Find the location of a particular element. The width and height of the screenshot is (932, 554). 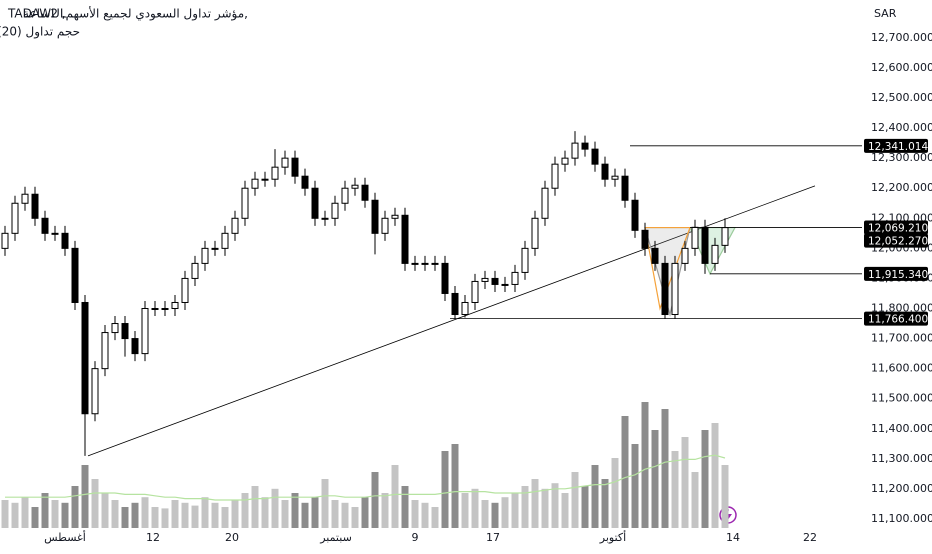

x-tick-label: 12 is located at coordinates (153, 537).